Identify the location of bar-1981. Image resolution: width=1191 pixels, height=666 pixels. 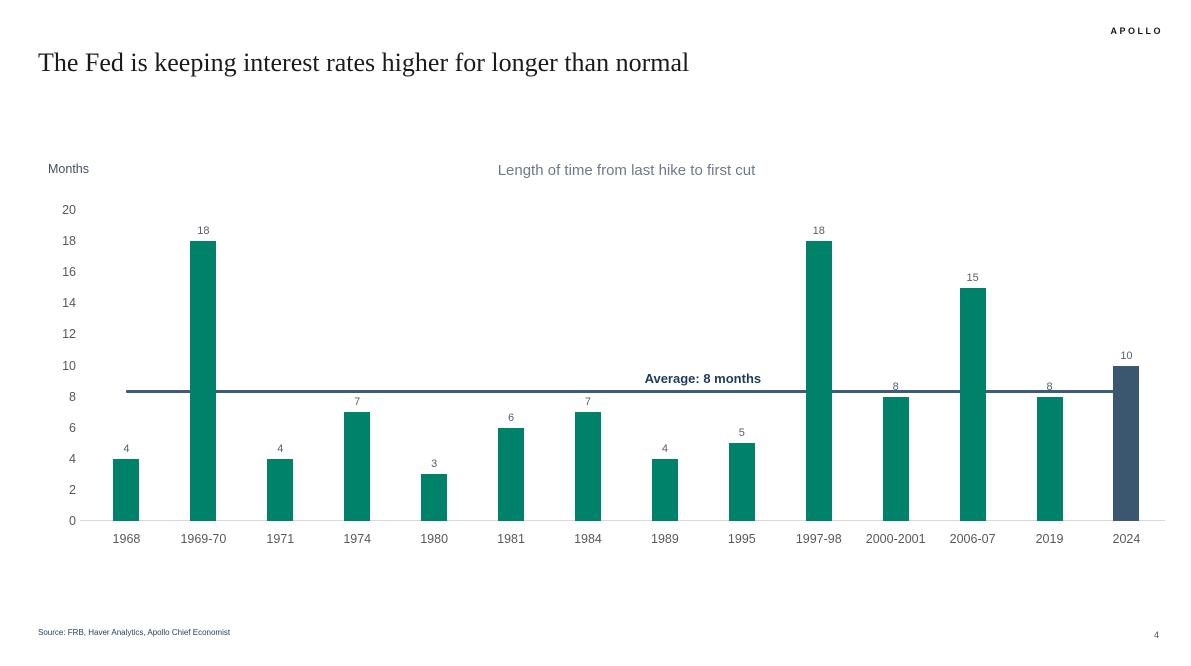
(511, 474).